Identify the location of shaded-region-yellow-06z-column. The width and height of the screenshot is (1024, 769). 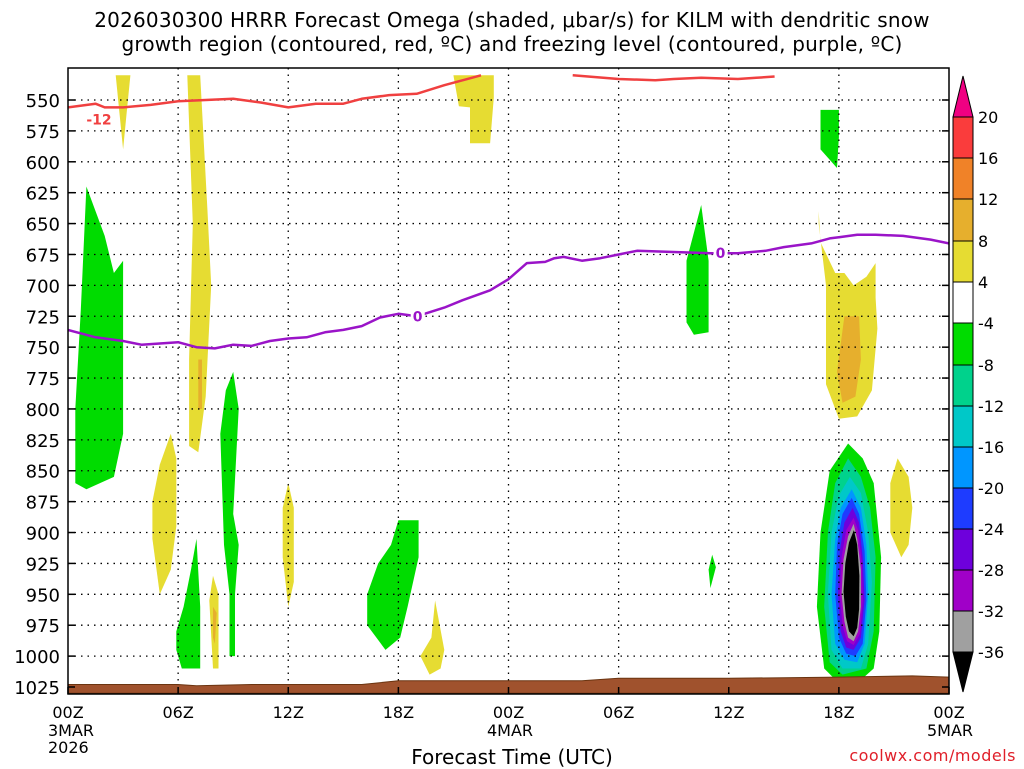
(199, 264).